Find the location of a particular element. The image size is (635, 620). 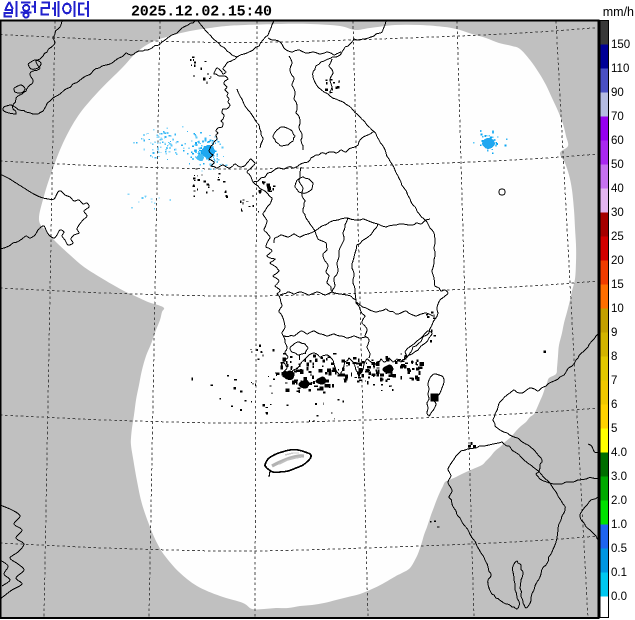

svg-text: 5 is located at coordinates (614, 429).